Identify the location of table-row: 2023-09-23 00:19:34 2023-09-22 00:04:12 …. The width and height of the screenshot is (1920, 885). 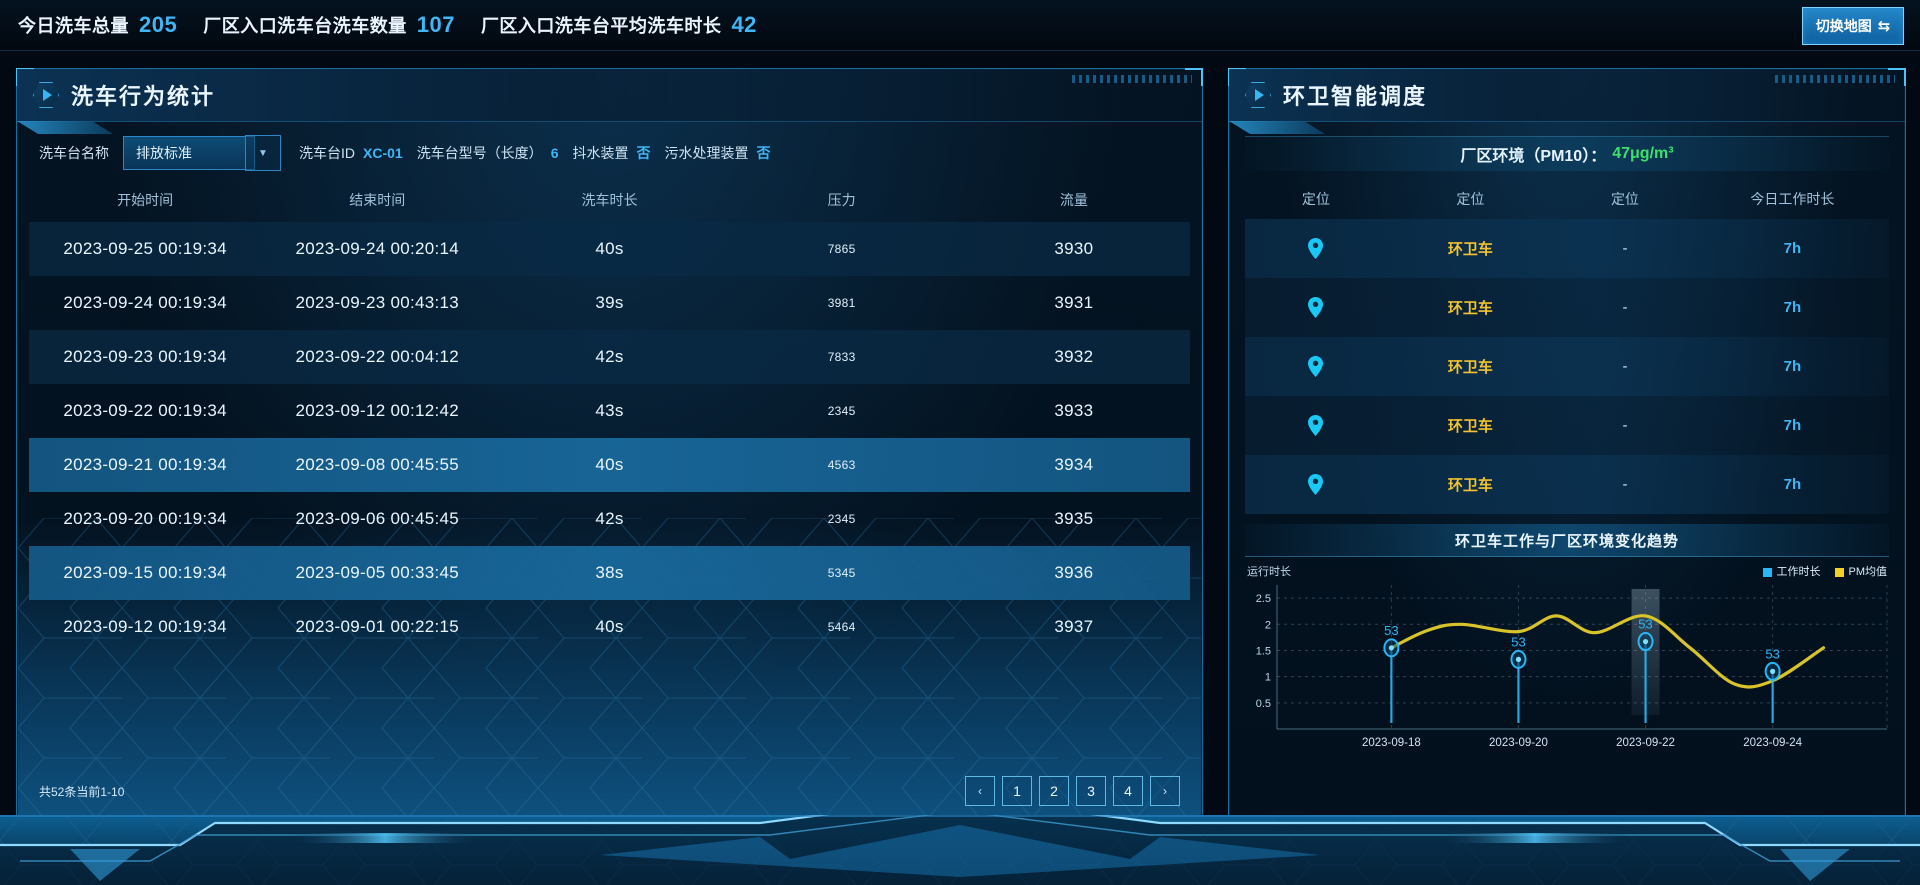
(609, 357).